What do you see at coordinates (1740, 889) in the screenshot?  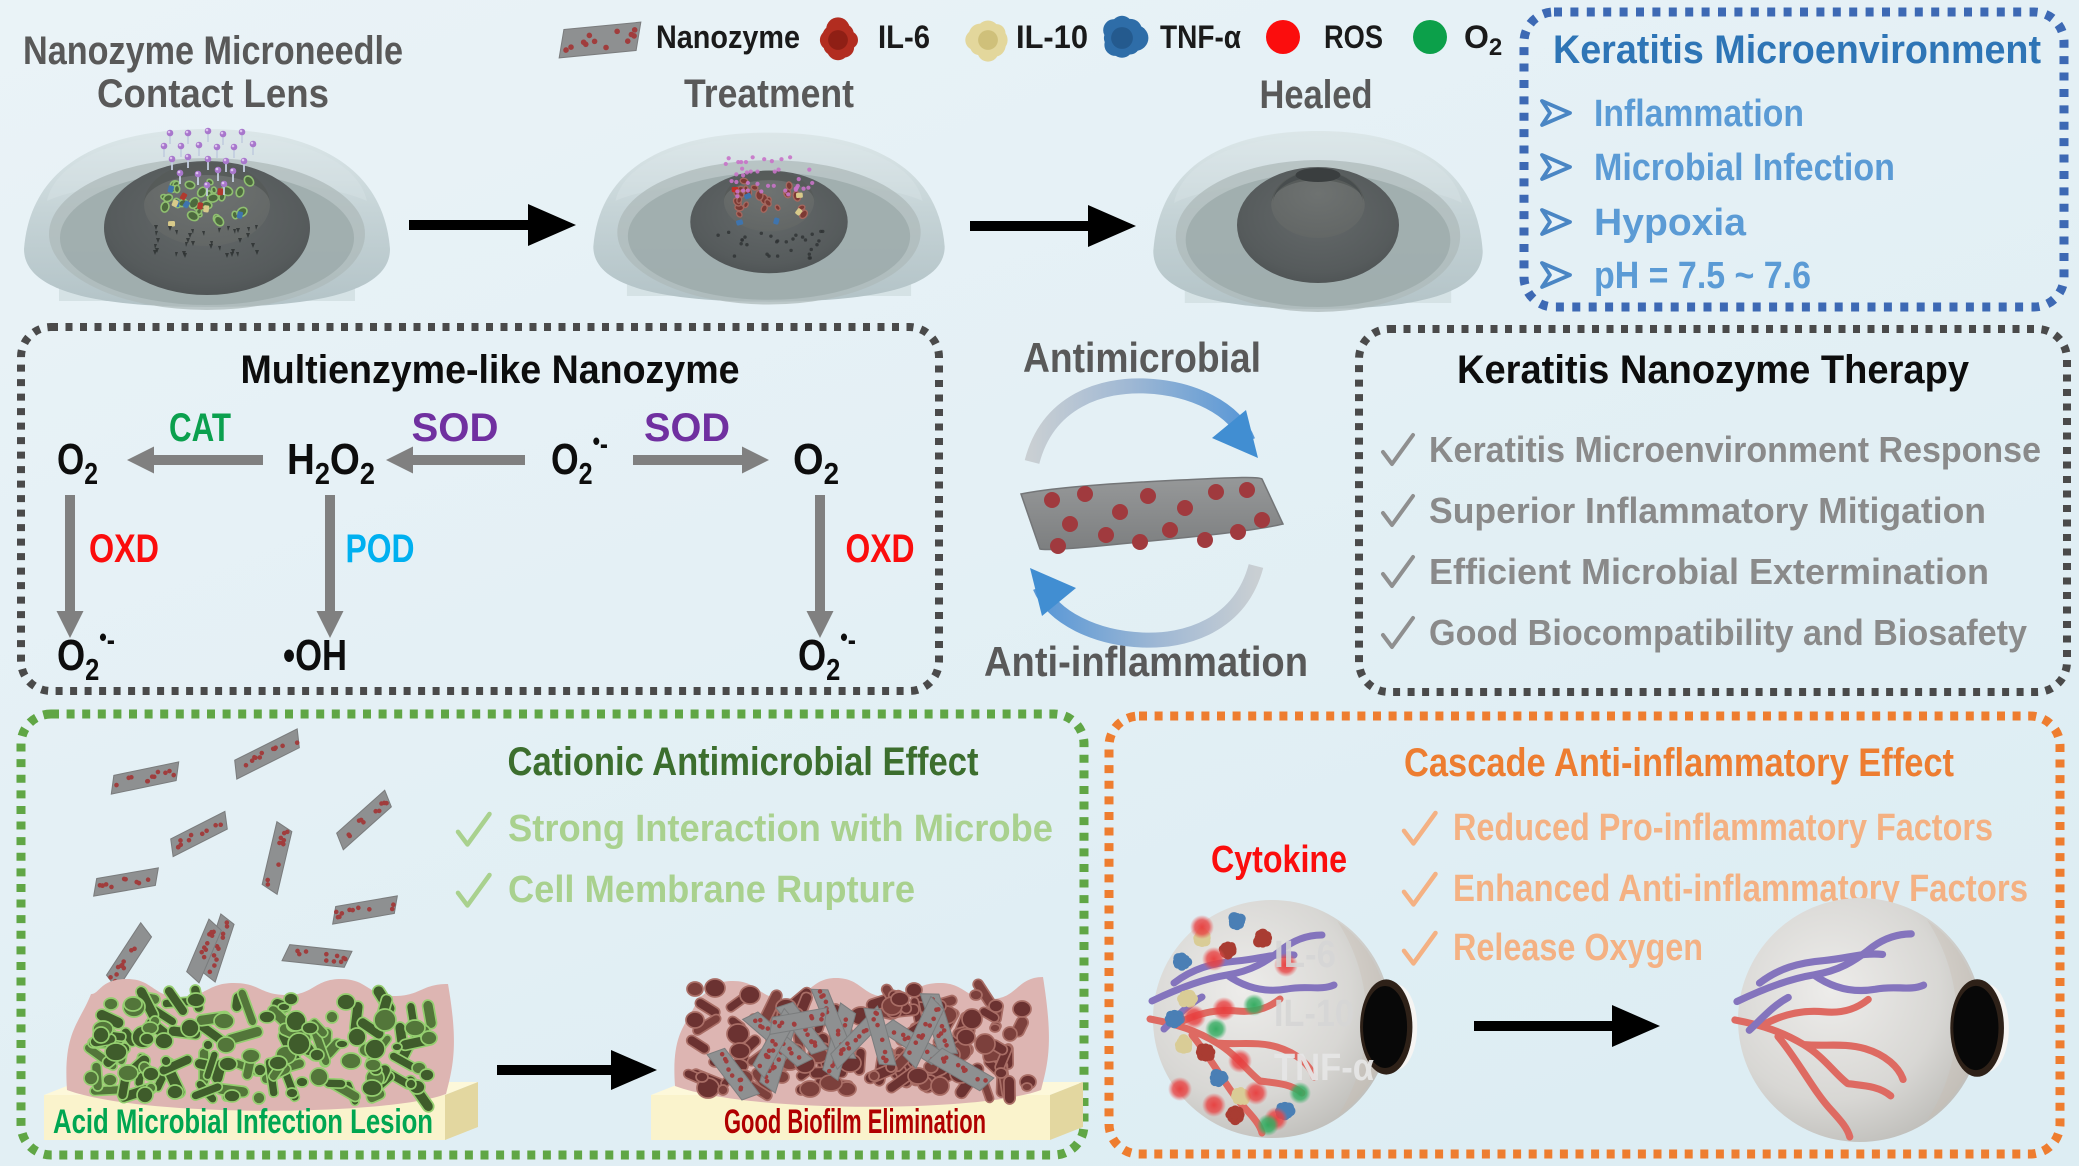 I see `svg-text:Enhanced Anti-inflammatory Fac: Enhanced Anti-inflammatory Factors` at bounding box center [1740, 889].